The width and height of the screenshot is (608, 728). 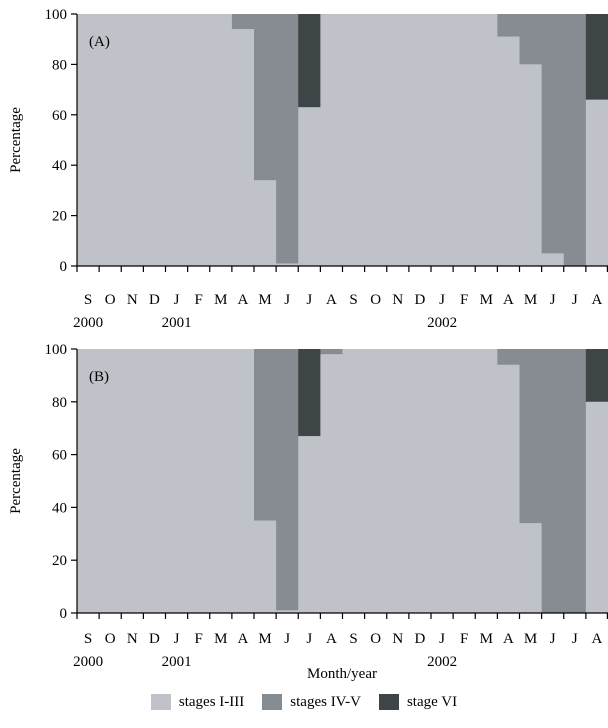 What do you see at coordinates (264, 300) in the screenshot?
I see `panel-a-x-tick-label: M` at bounding box center [264, 300].